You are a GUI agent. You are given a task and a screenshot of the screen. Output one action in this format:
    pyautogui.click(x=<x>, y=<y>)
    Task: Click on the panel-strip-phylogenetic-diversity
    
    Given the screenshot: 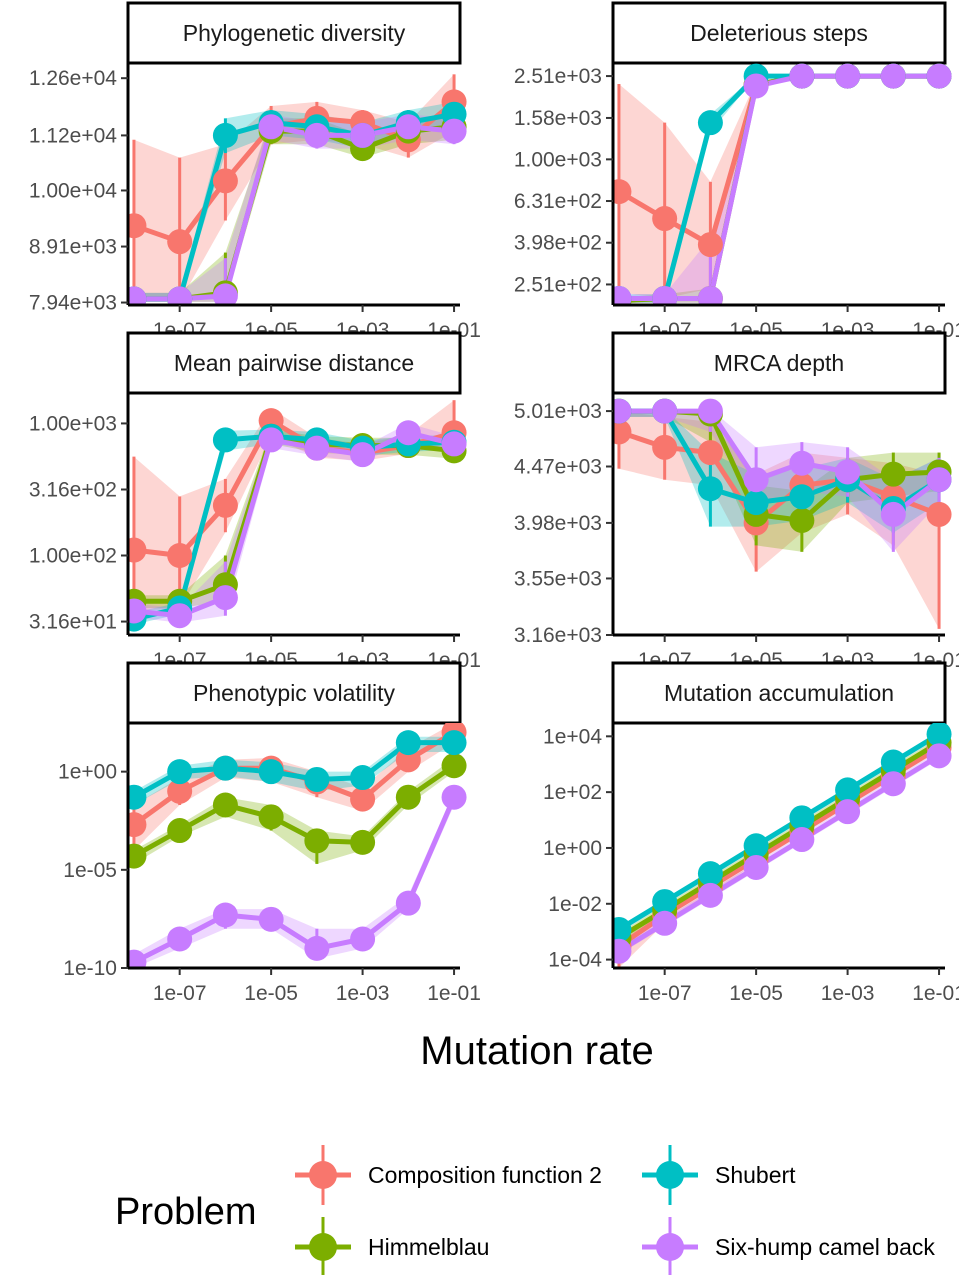 What is the action you would take?
    pyautogui.click(x=294, y=33)
    